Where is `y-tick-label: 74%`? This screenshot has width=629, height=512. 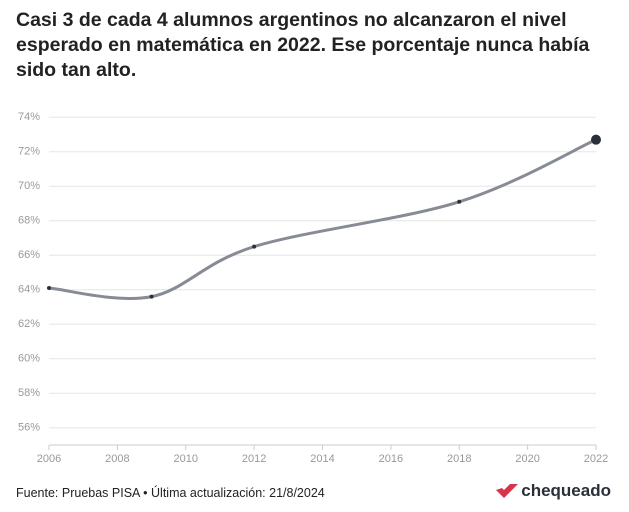 y-tick-label: 74% is located at coordinates (29, 117).